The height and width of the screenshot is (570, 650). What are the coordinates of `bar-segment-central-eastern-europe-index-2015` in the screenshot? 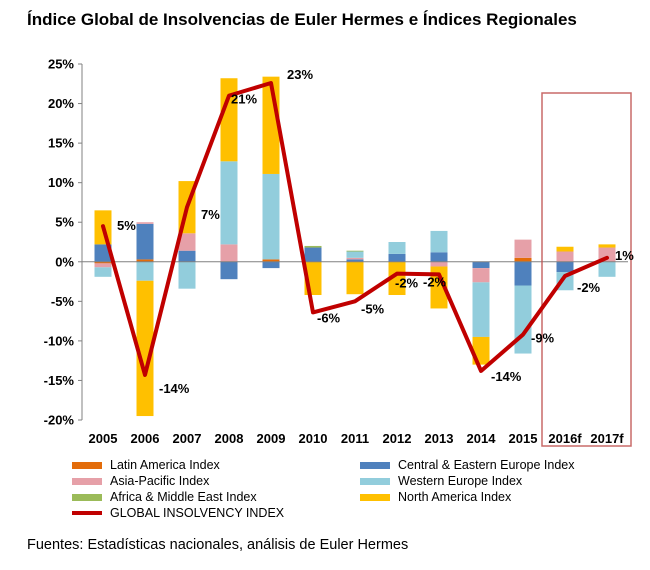 It's located at (523, 273).